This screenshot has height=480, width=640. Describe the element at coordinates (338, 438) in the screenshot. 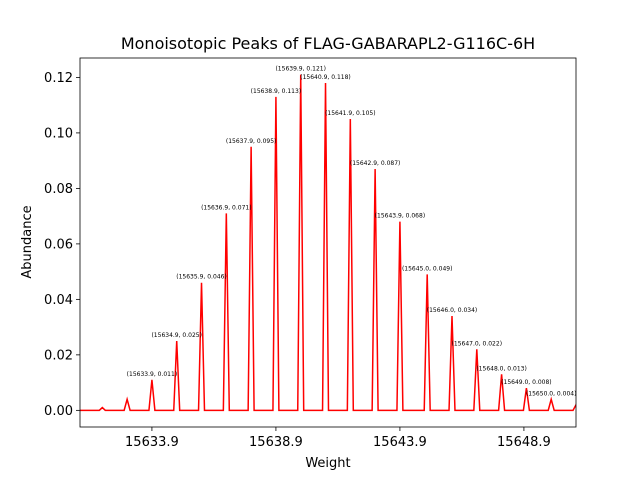

I see `x-axis: 15633.9 15638.9 15643.9 15648.9` at that location.